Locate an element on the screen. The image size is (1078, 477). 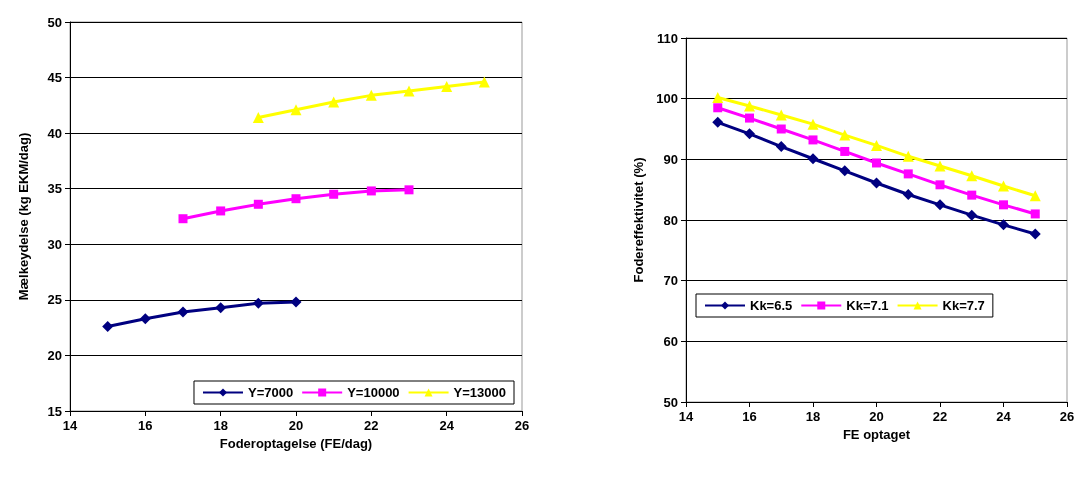
y-tick-label: 60 is located at coordinates (670, 341).